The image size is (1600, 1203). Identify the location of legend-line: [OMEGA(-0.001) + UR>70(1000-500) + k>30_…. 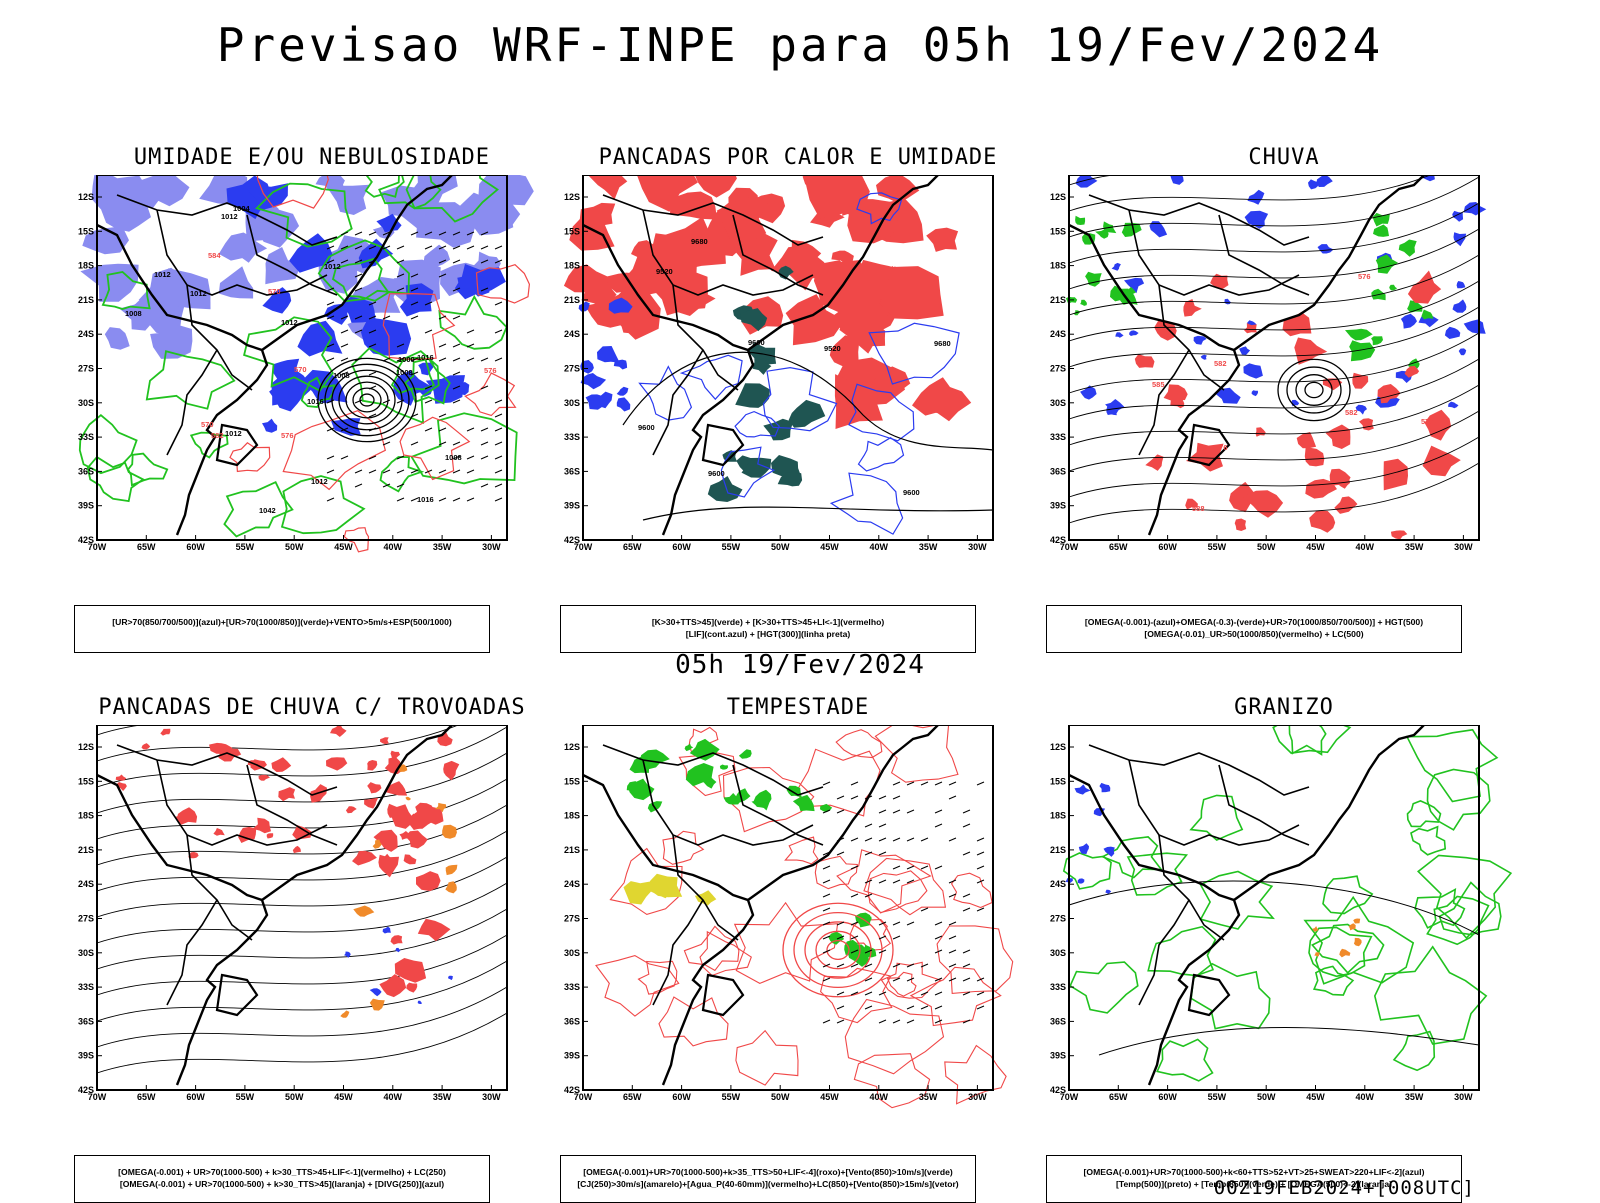
(282, 1172).